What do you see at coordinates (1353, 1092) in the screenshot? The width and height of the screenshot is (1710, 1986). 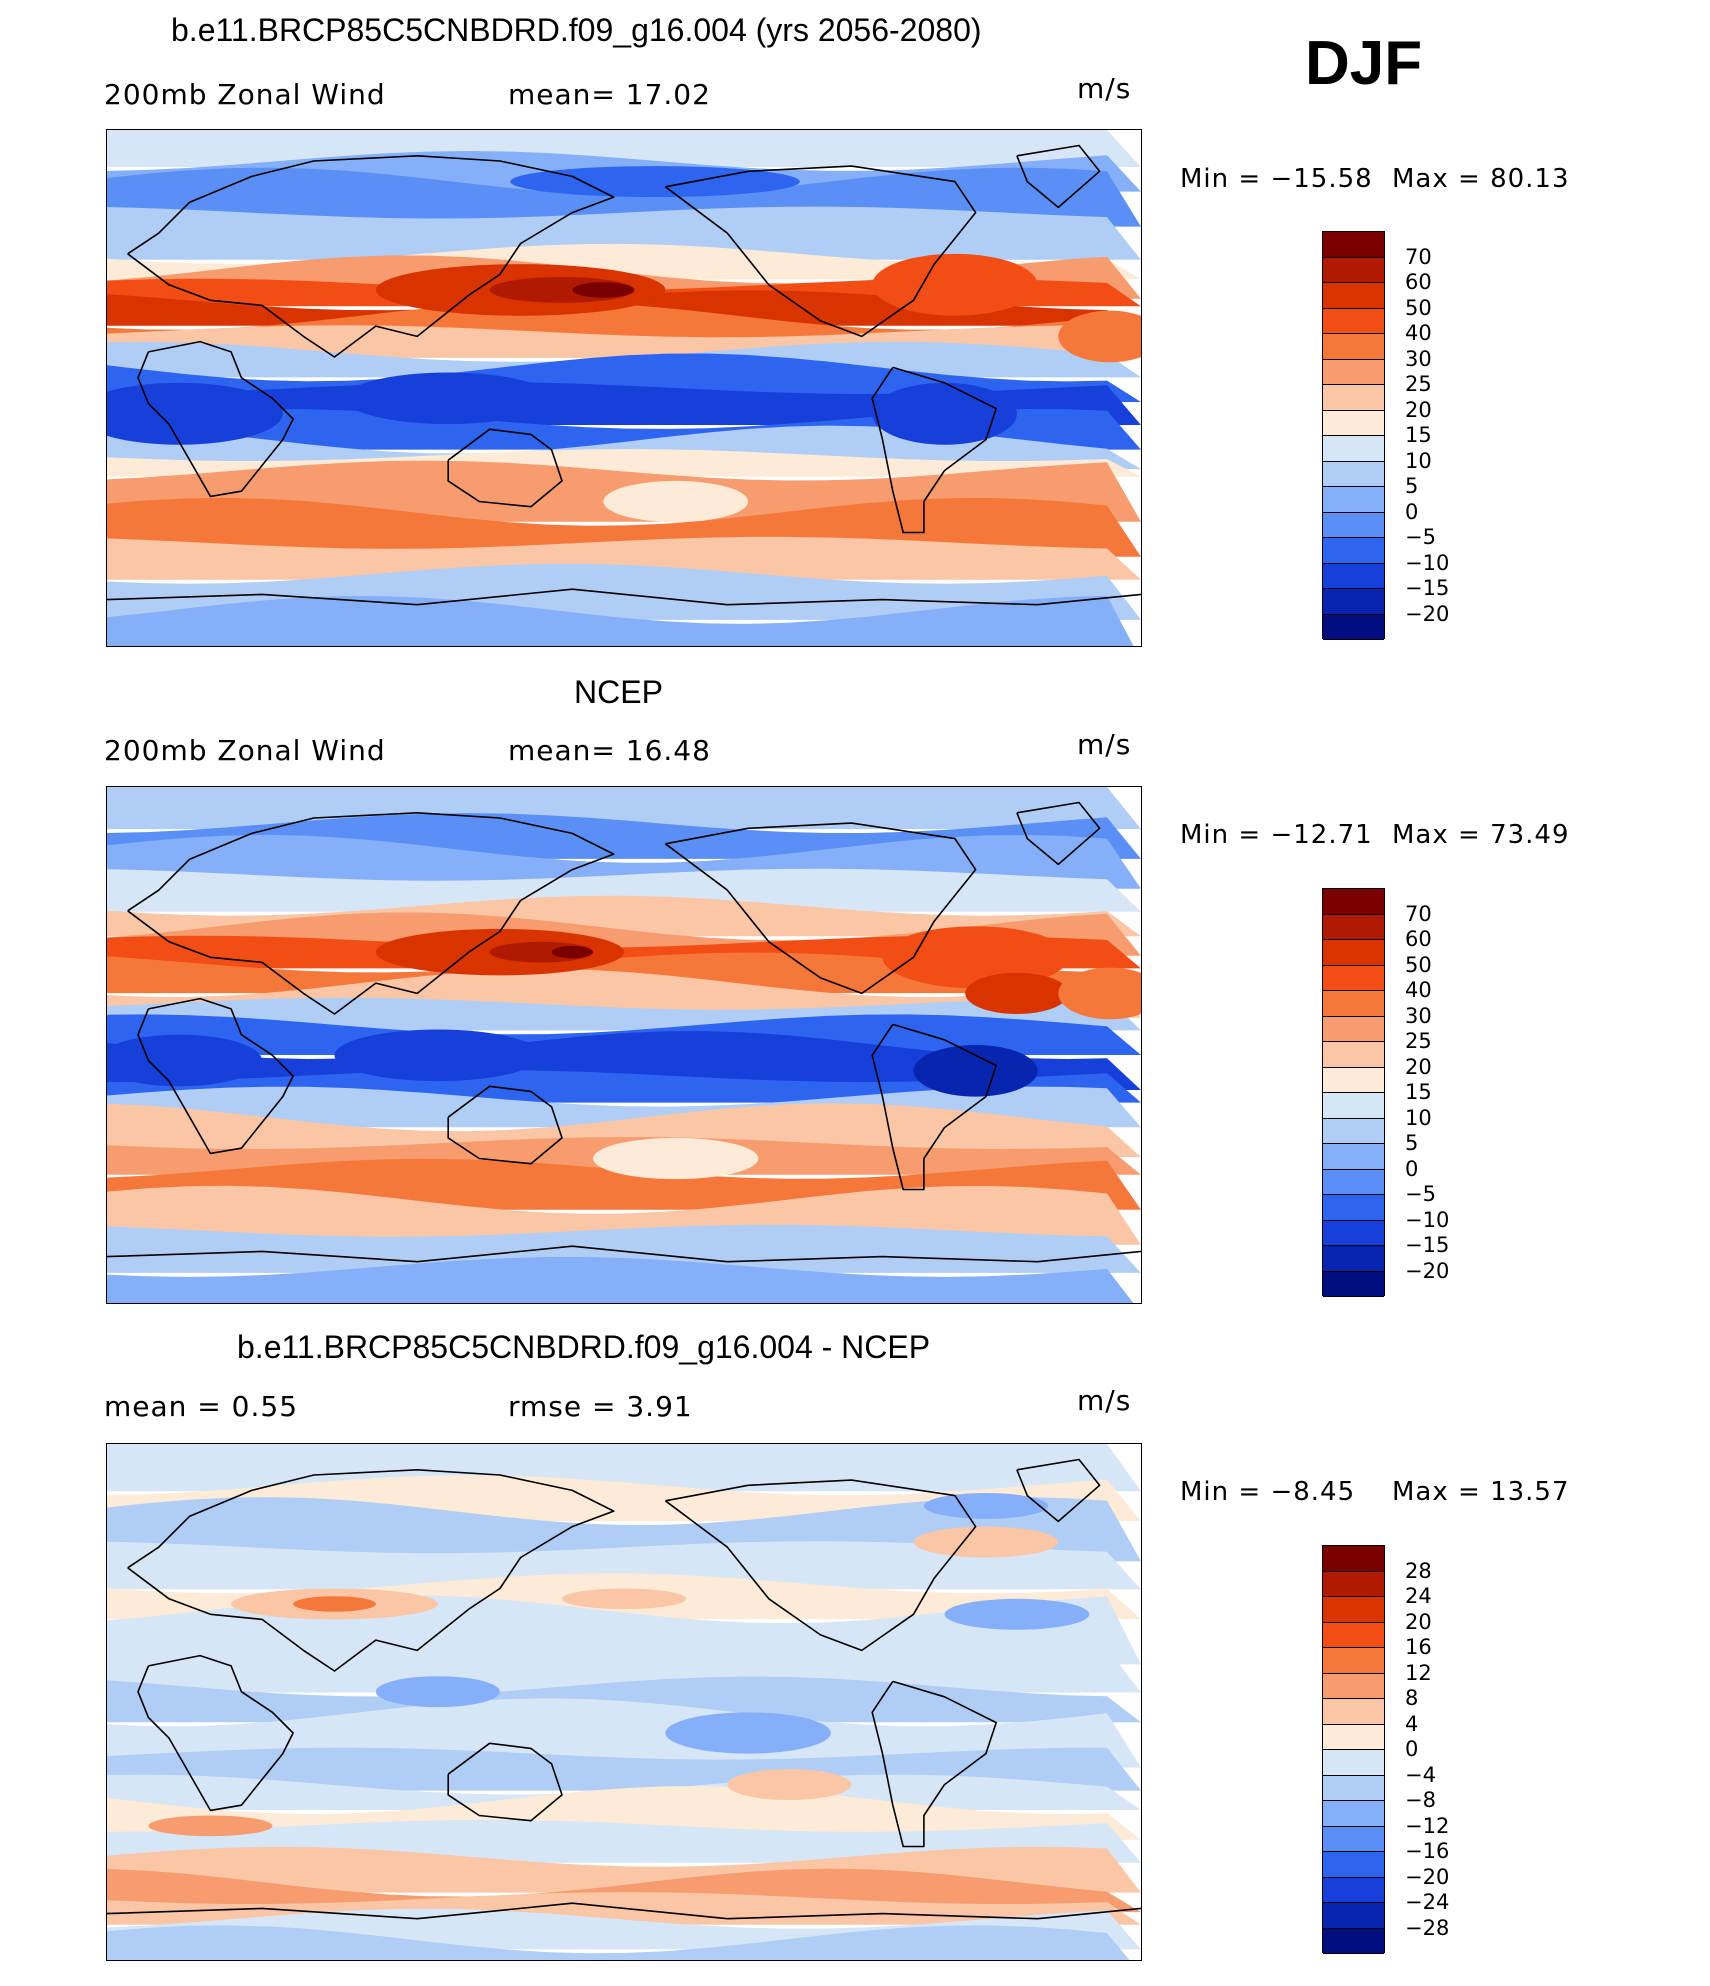 I see `panel2-colorbar` at bounding box center [1353, 1092].